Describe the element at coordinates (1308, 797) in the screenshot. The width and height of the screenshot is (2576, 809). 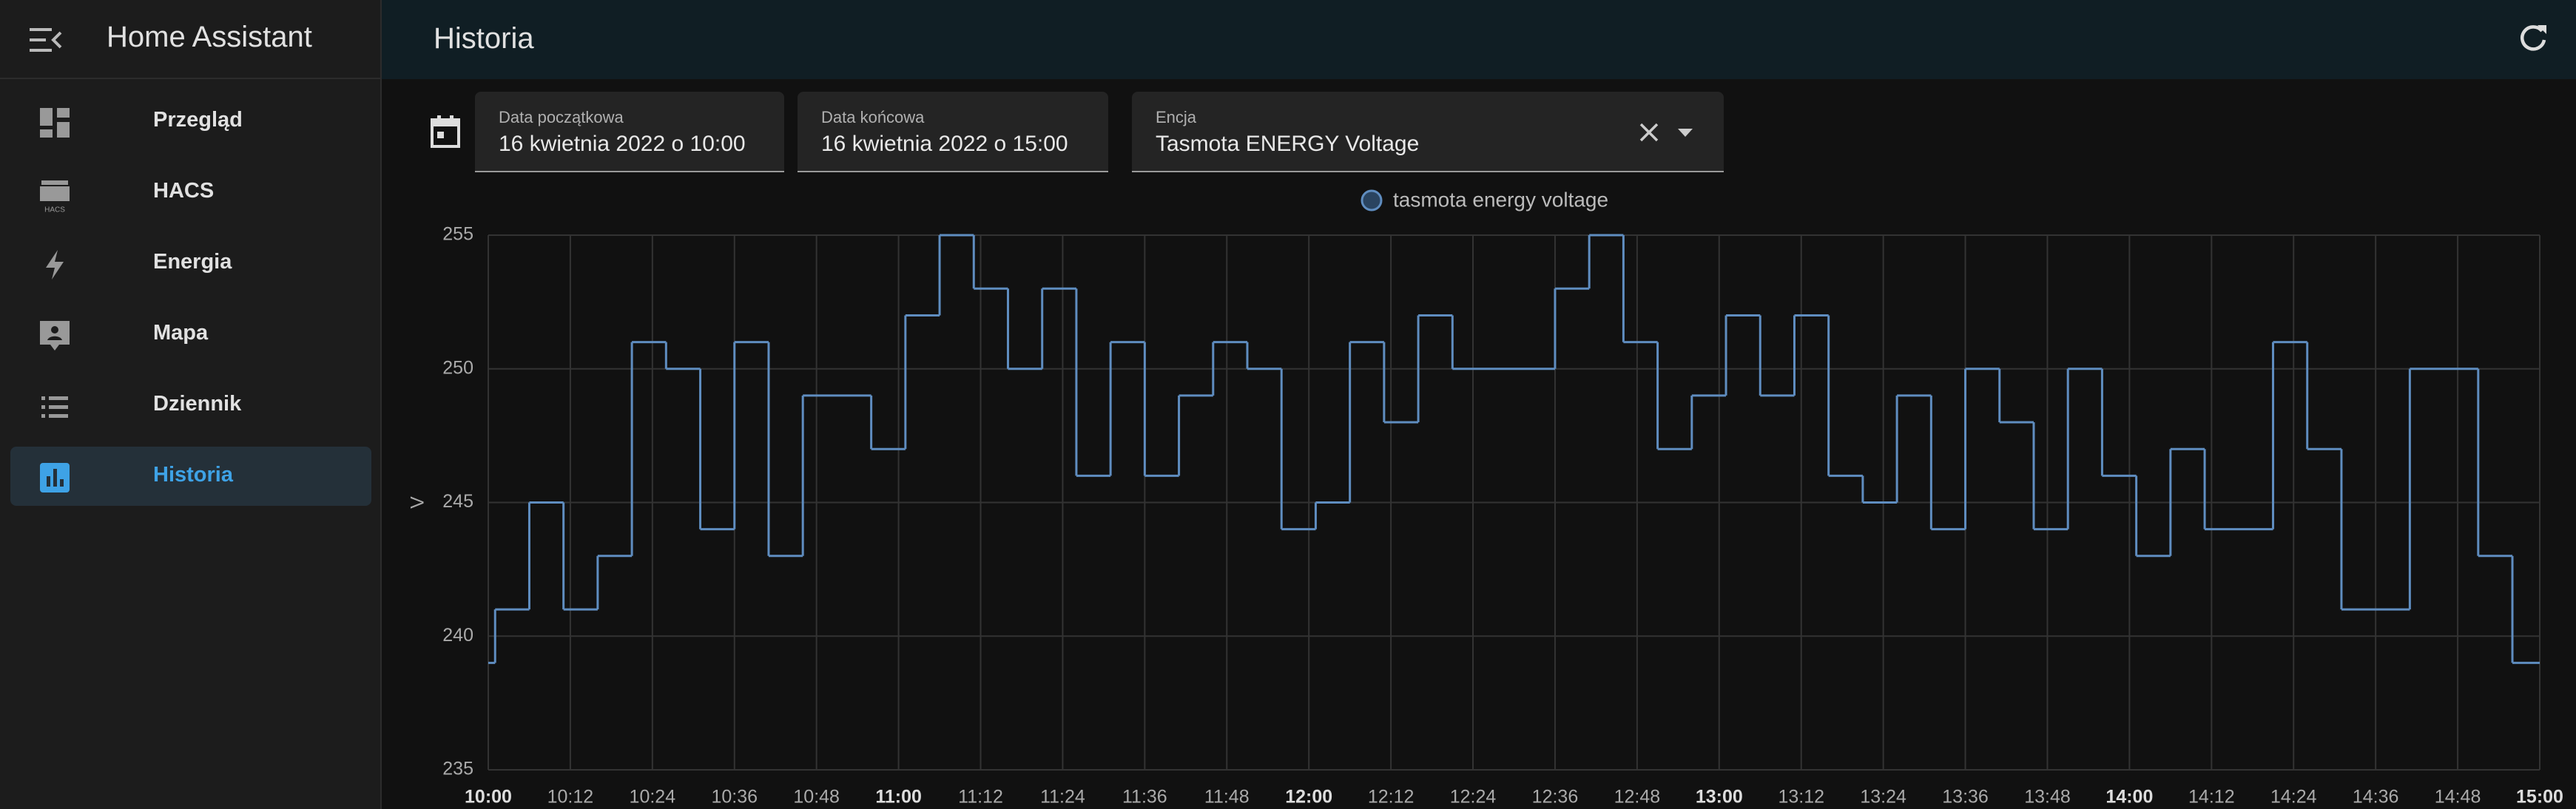
I see `x-tick-label: 12:00` at that location.